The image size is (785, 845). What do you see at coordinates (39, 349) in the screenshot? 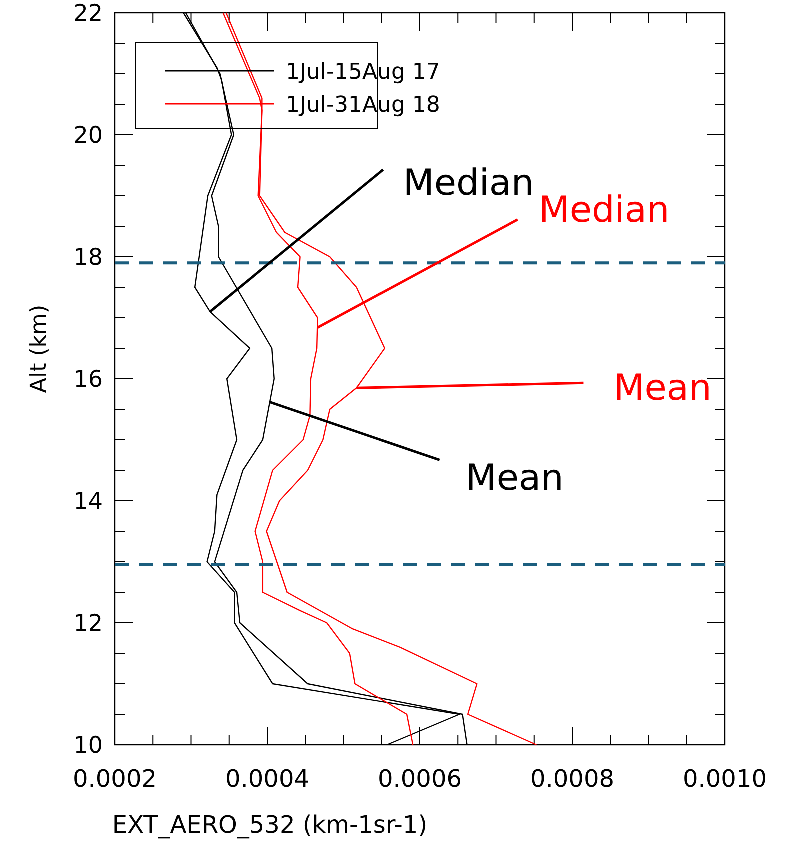
I see `y-axis-title: Alt (km)` at bounding box center [39, 349].